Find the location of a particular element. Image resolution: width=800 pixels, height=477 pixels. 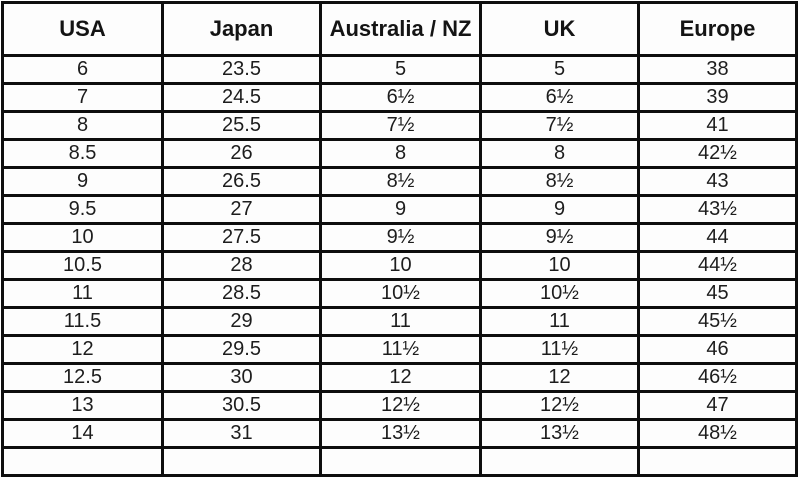

column-header-uk: UK is located at coordinates (559, 29).